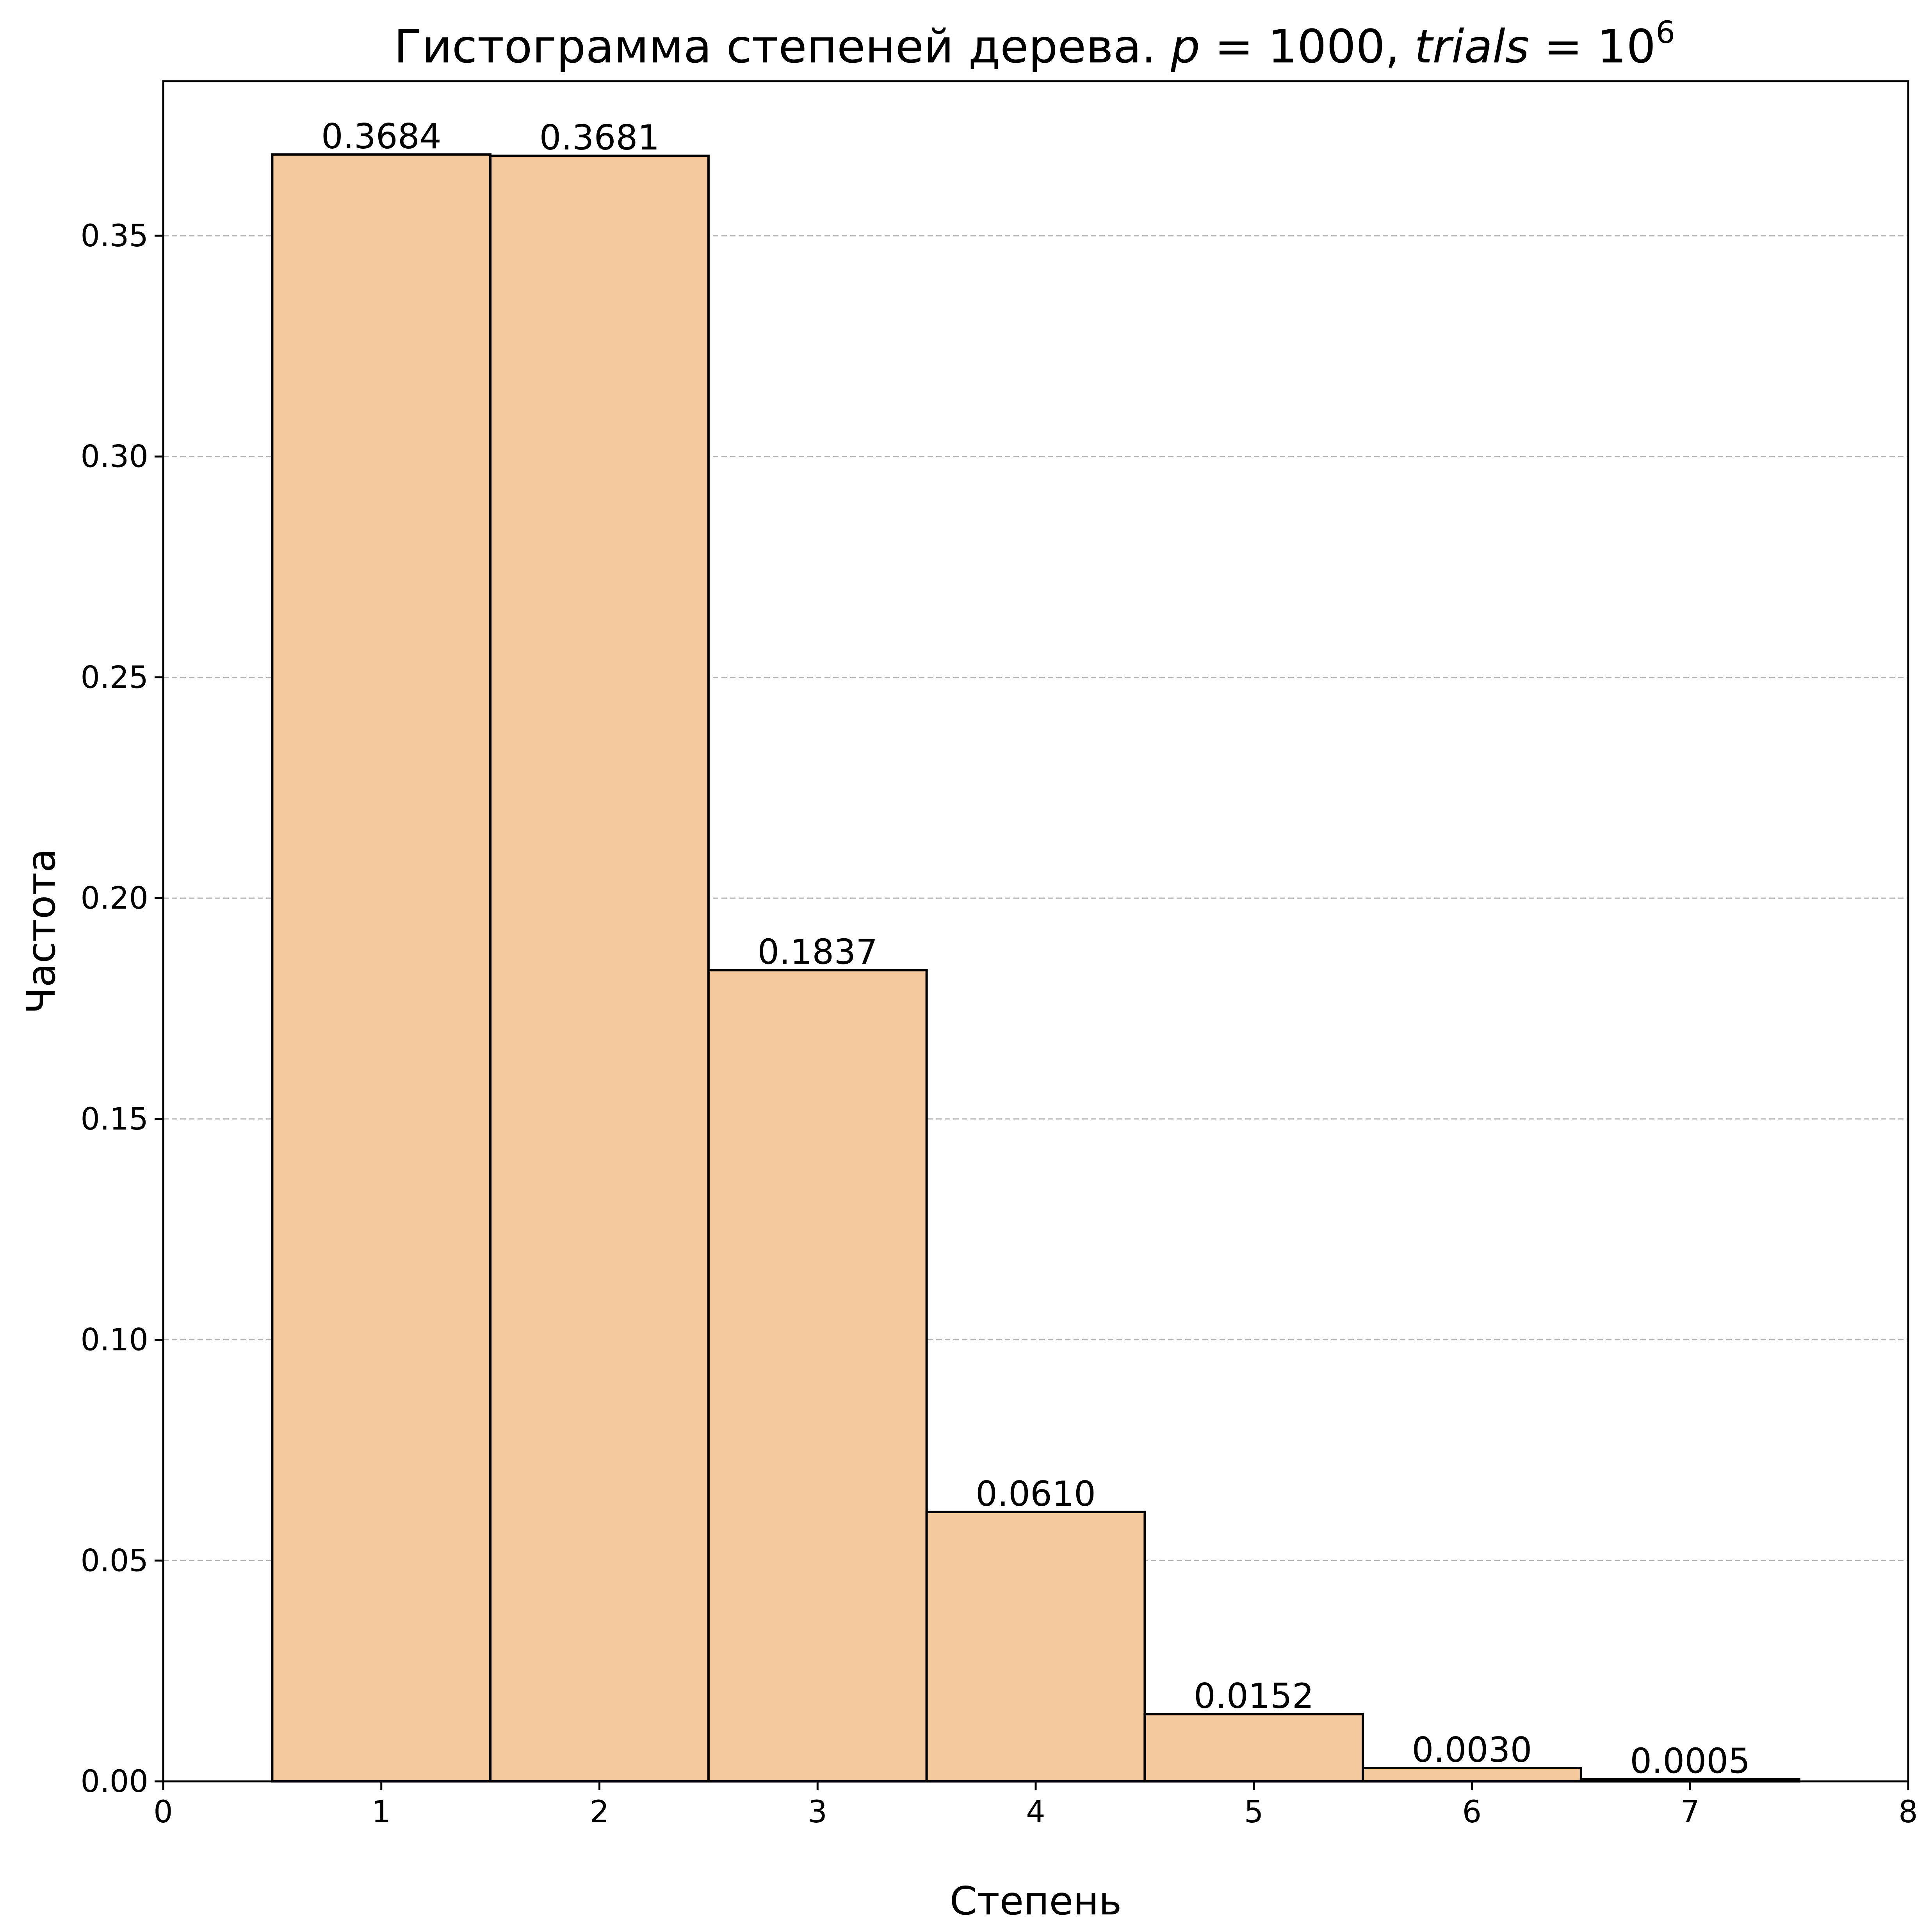 Image resolution: width=1932 pixels, height=1932 pixels. Describe the element at coordinates (1665, 32) in the screenshot. I see `chart-title-trials-exponent: 6` at that location.